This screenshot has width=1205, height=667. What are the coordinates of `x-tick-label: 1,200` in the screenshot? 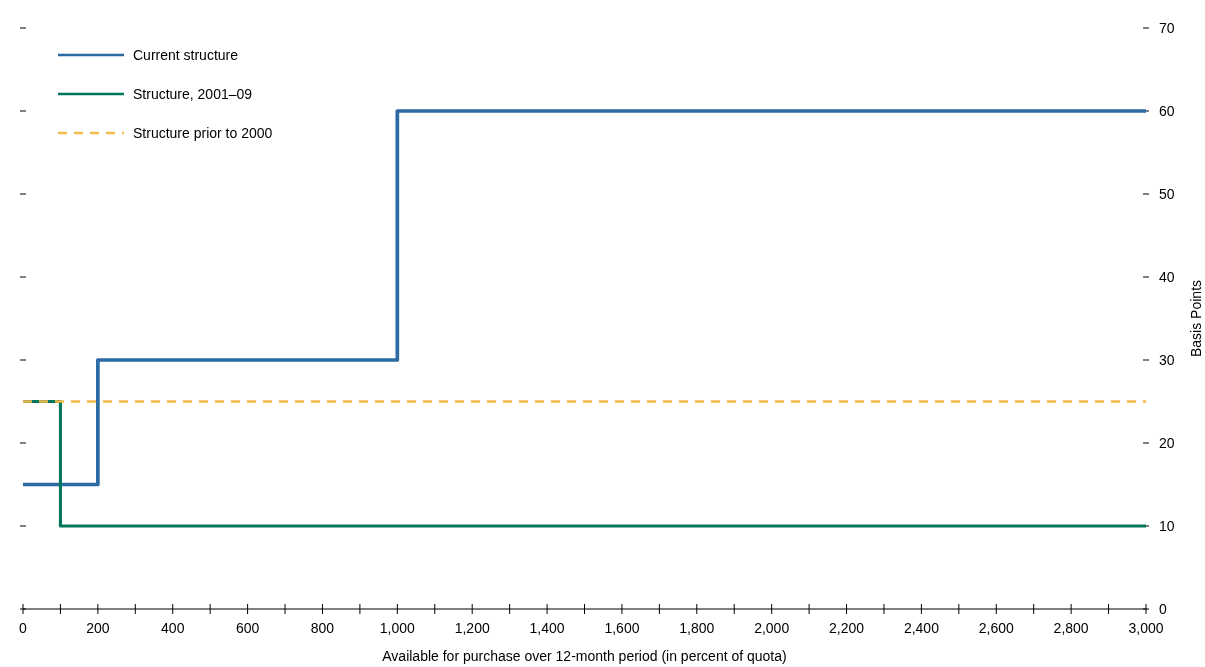 It's located at (472, 628).